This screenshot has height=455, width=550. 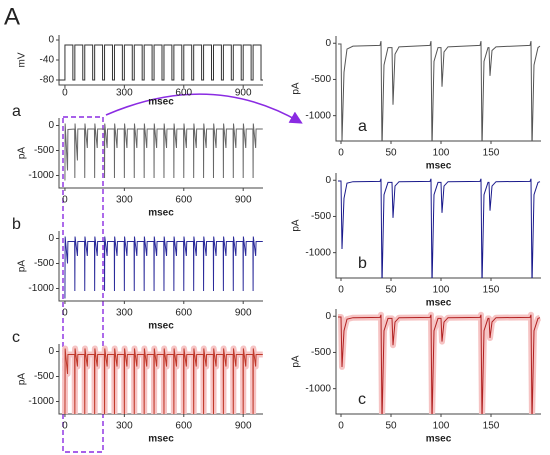 I want to click on zoom-arrow, so click(x=204, y=108).